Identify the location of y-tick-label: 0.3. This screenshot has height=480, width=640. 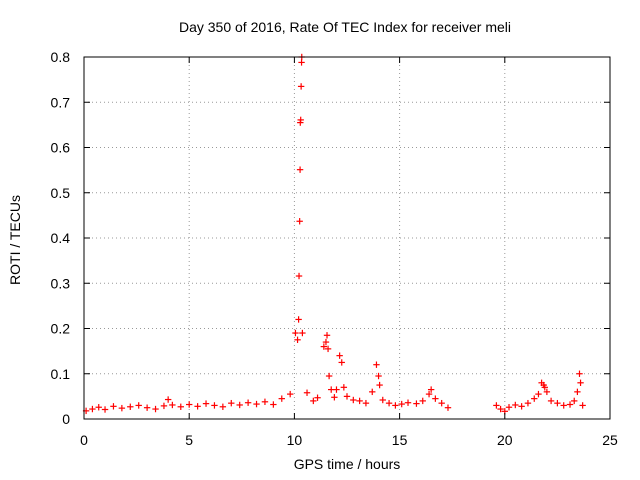
(61, 283).